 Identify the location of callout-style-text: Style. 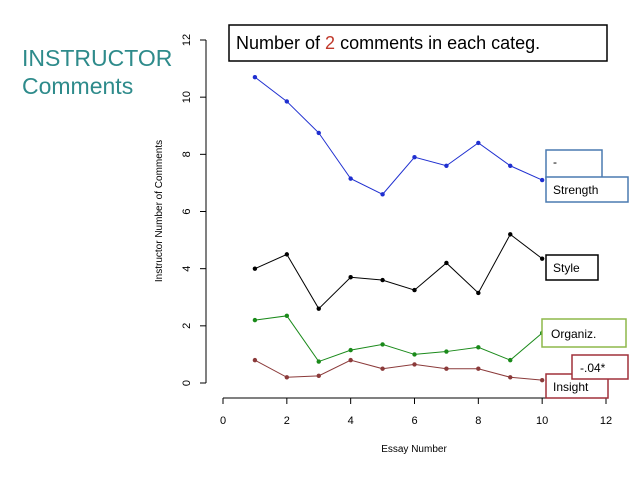
(566, 268).